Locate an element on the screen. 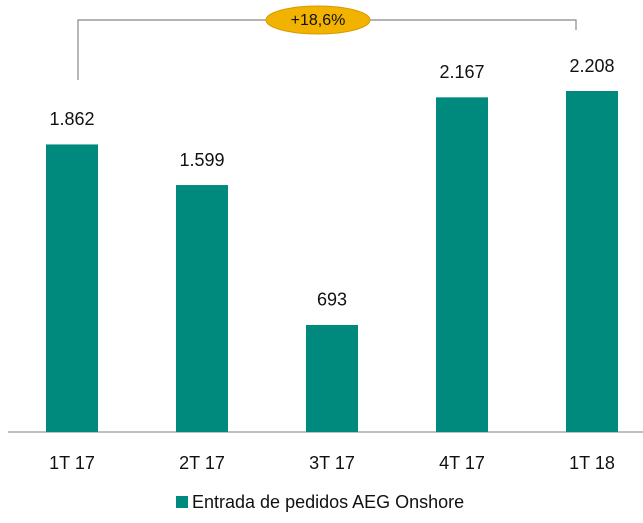 The height and width of the screenshot is (523, 643). x-tick-label: 4T 17 is located at coordinates (462, 463).